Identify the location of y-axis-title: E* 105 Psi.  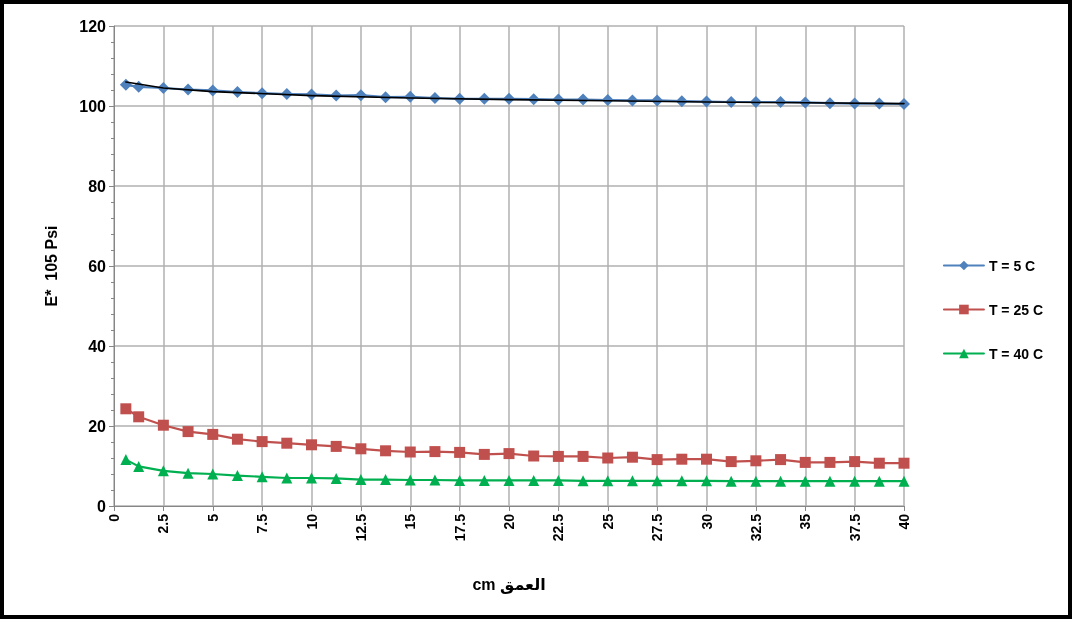
(51, 266).